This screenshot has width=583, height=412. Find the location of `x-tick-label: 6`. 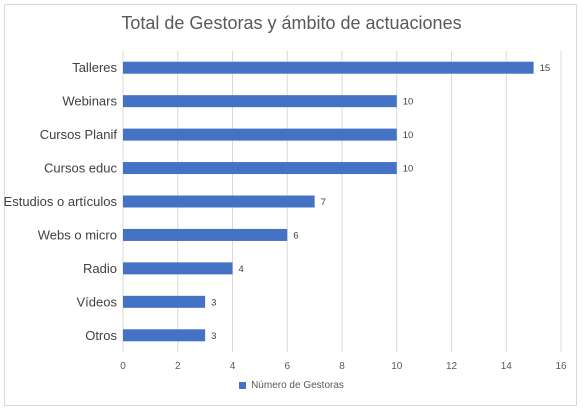

x-tick-label: 6 is located at coordinates (287, 366).